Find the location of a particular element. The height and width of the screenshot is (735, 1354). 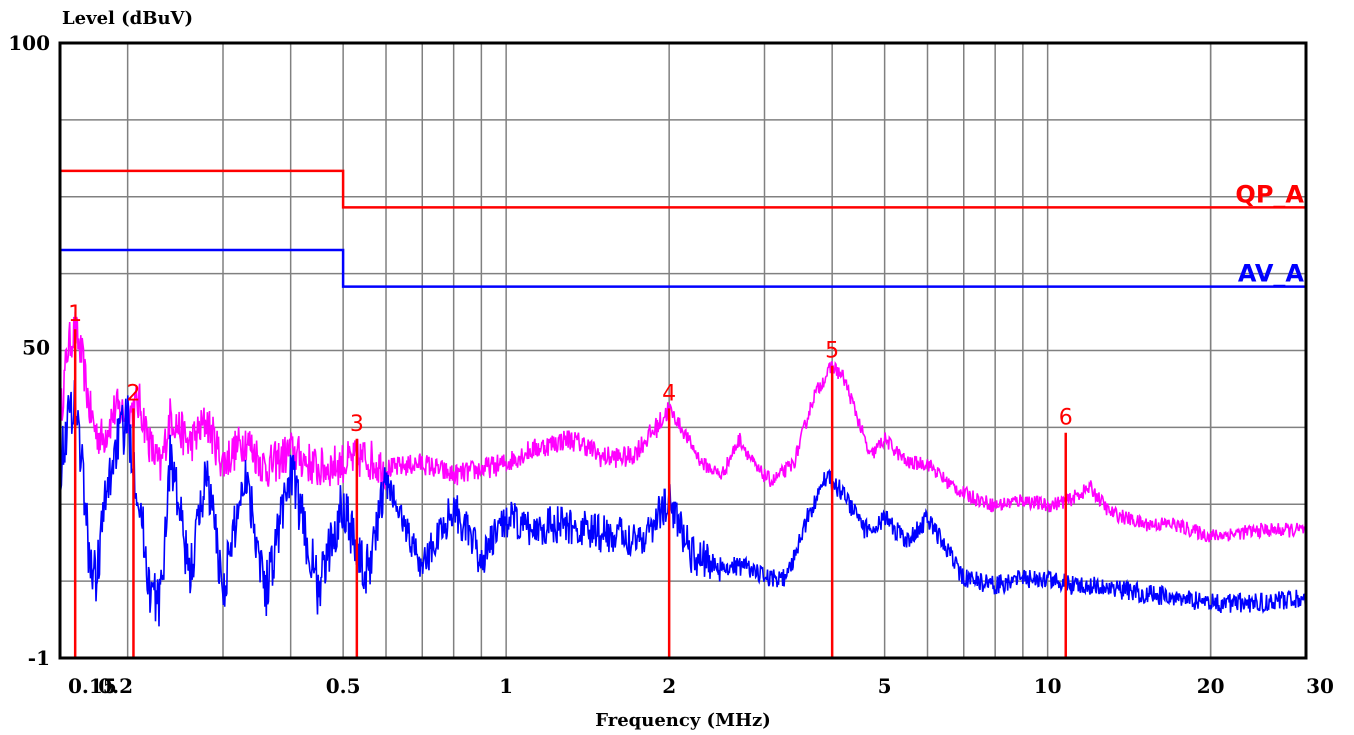

x-axis-label: Frequency (MHz) is located at coordinates (682, 720).